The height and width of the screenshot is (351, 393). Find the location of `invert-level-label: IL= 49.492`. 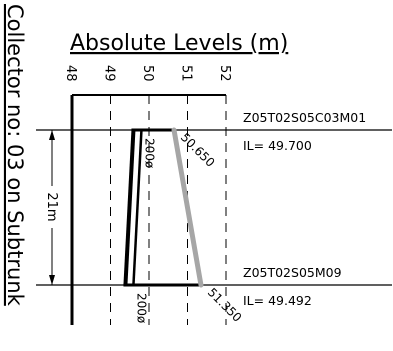

invert-level-label: IL= 49.492 is located at coordinates (277, 300).